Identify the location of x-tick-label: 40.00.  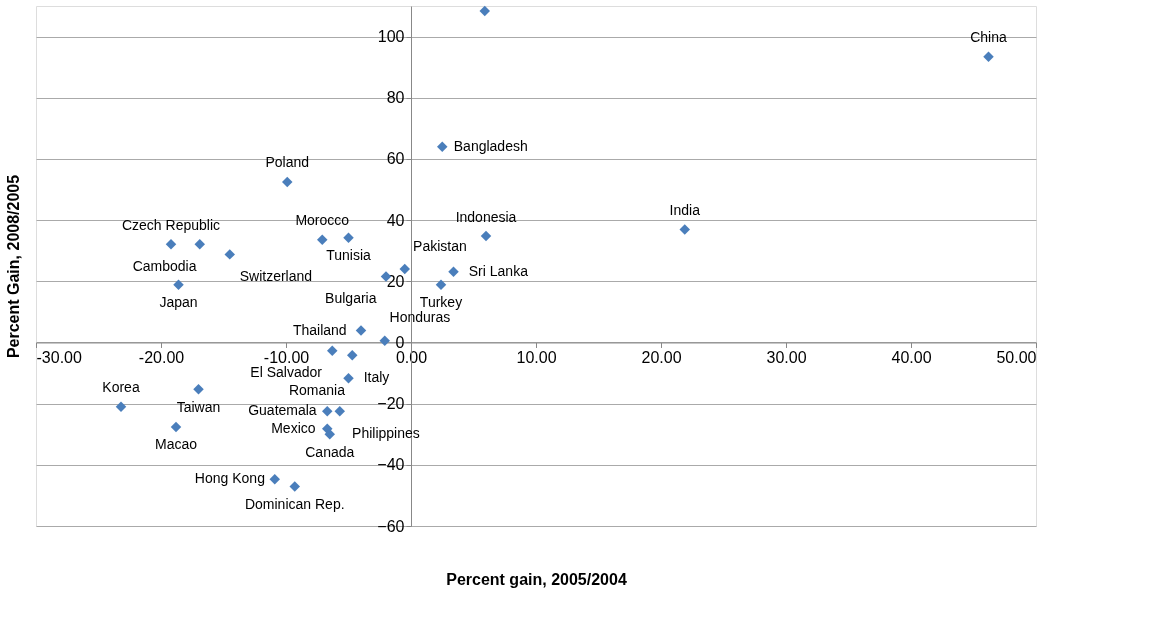
(911, 357).